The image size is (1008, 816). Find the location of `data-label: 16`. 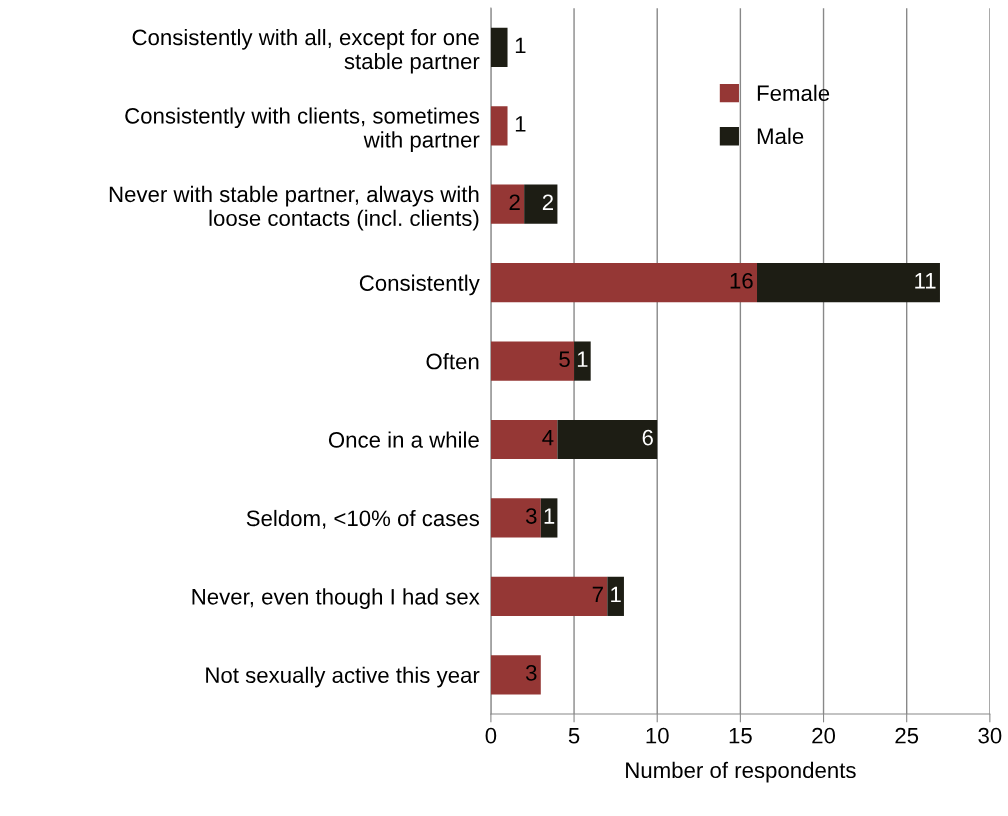

data-label: 16 is located at coordinates (741, 280).